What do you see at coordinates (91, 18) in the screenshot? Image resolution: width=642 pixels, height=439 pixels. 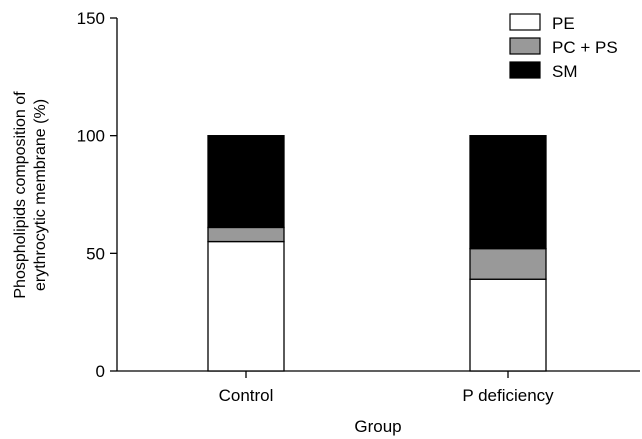 I see `y-tick-label: 150` at bounding box center [91, 18].